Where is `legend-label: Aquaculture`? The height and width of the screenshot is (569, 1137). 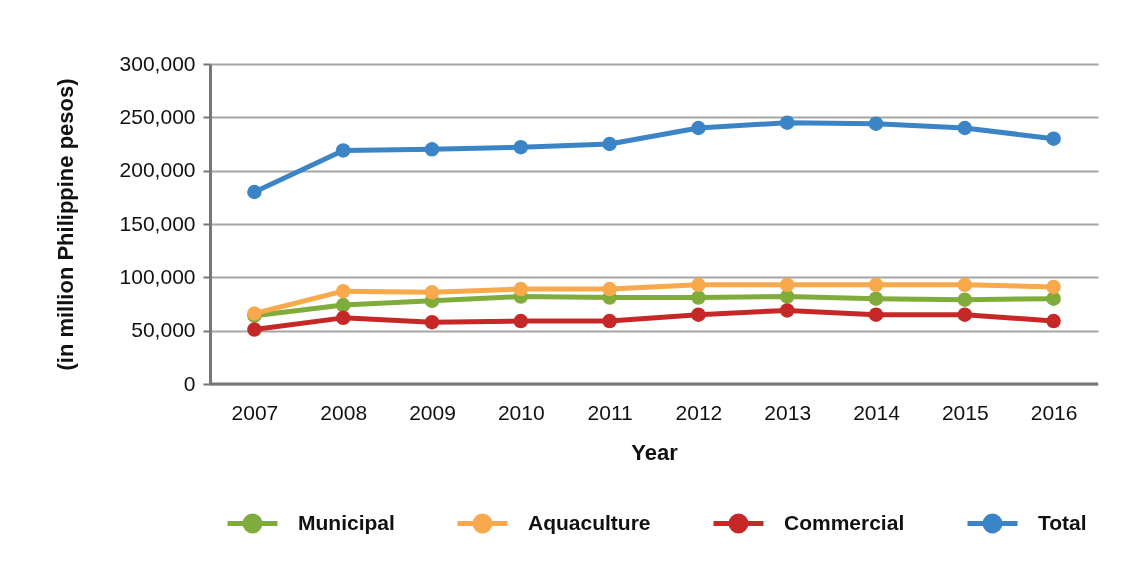 legend-label: Aquaculture is located at coordinates (589, 522).